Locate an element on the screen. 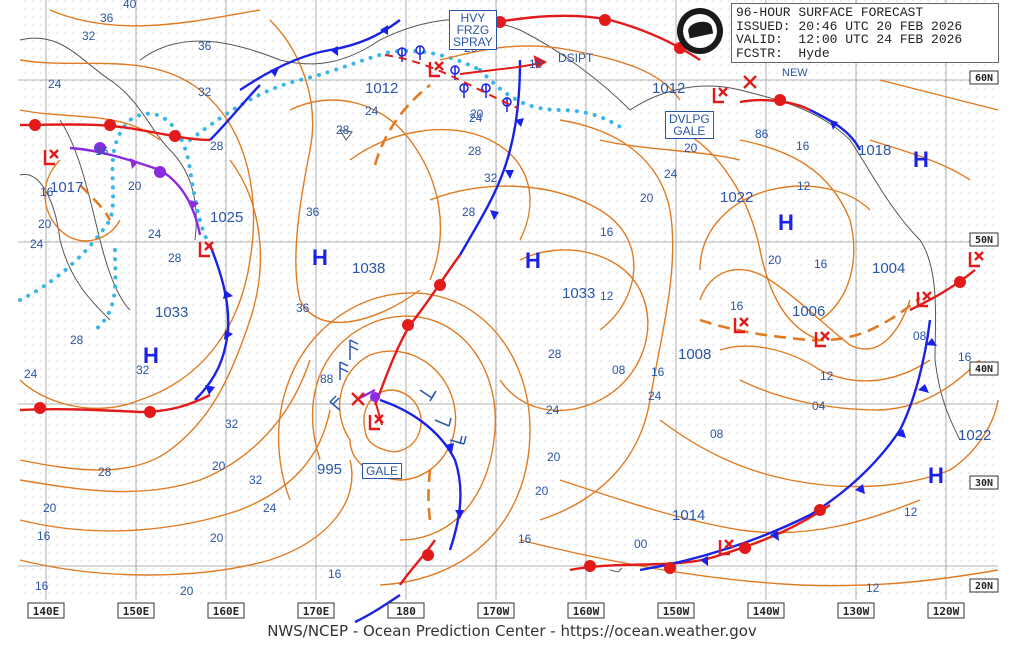 Image resolution: width=1024 pixels, height=652 pixels. pressure-label-h1033c: 1033 is located at coordinates (578, 293).